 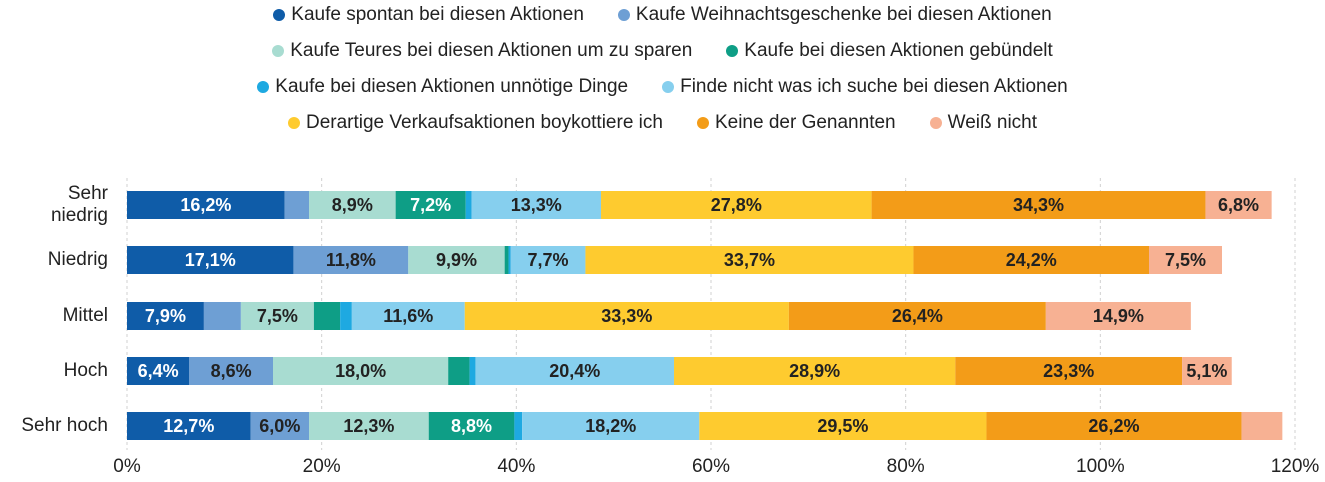 I want to click on data-label: 7,7%, so click(x=547, y=260).